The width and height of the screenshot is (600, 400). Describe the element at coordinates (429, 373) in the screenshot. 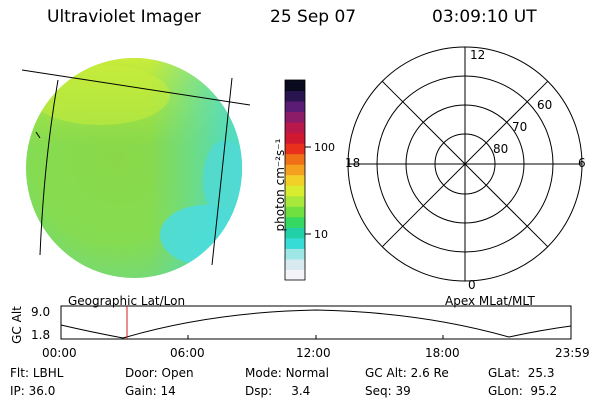

I see `status-gc-alt-value: 2.6 Re` at that location.